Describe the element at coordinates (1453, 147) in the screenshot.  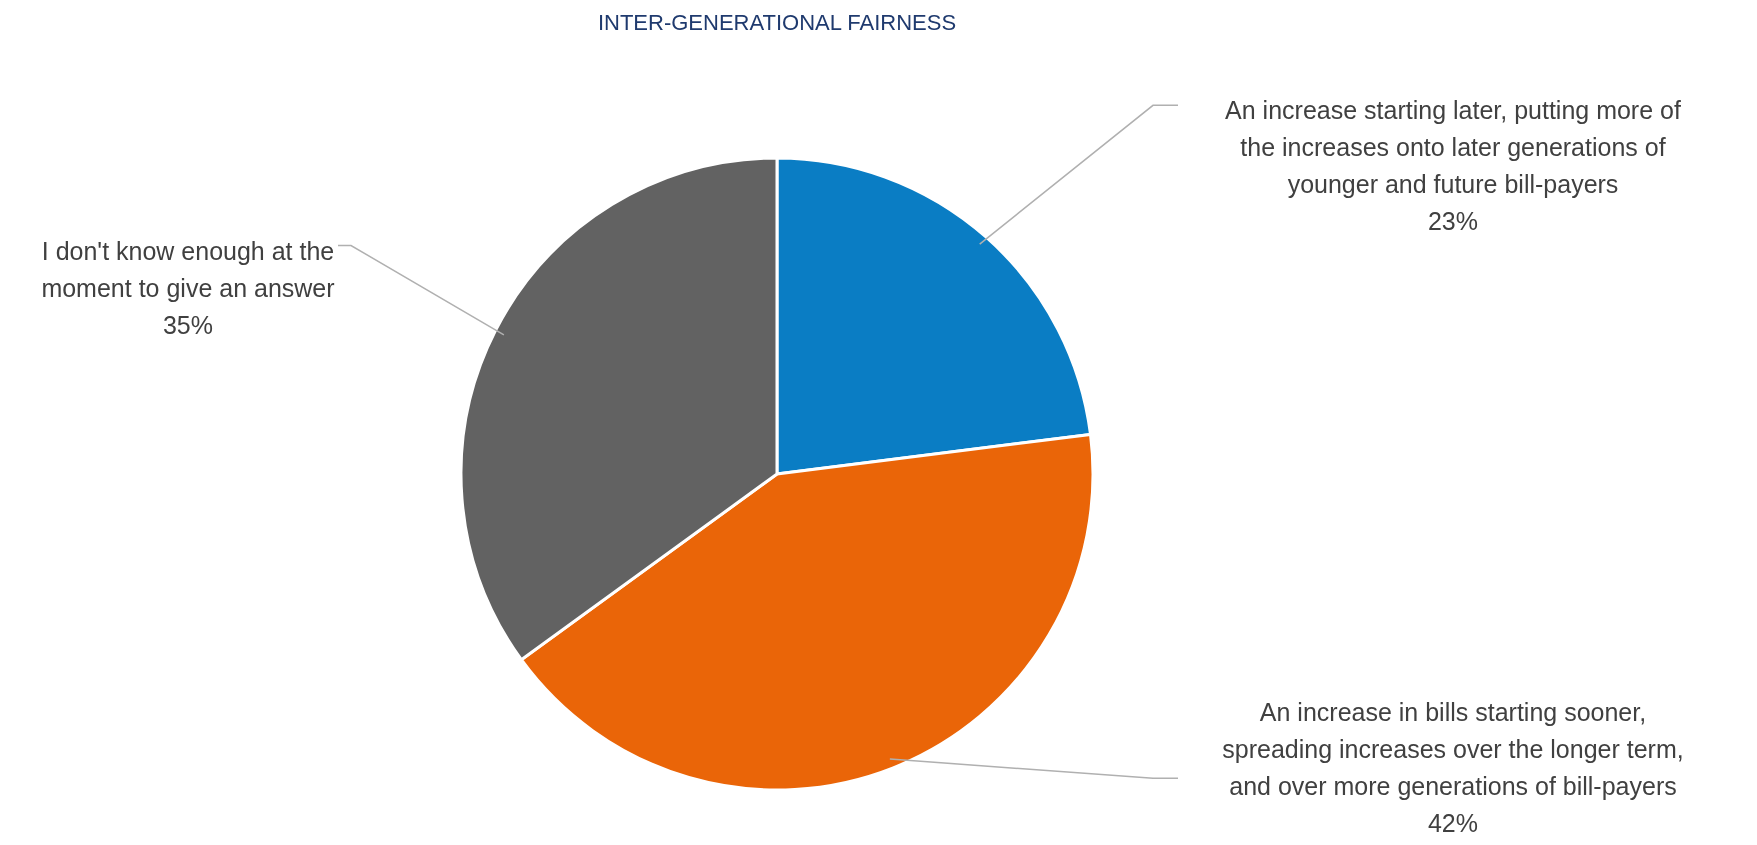
I see `slice-label: An increase starting later, putting more of the increases onto later generations of younger and future bill-payers` at that location.